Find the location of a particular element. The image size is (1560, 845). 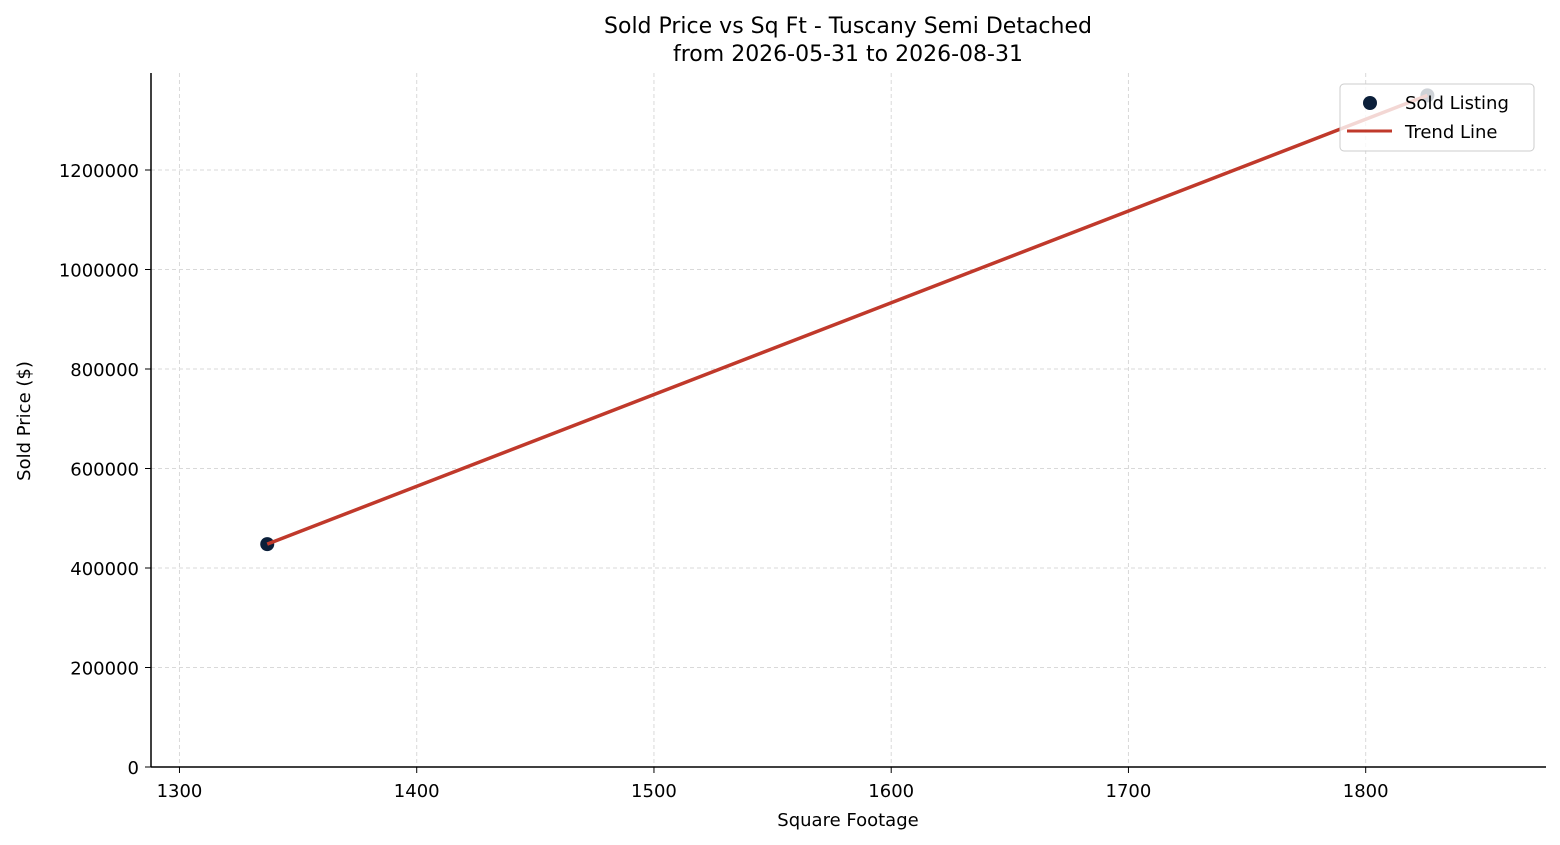

legend-box is located at coordinates (1437, 117).